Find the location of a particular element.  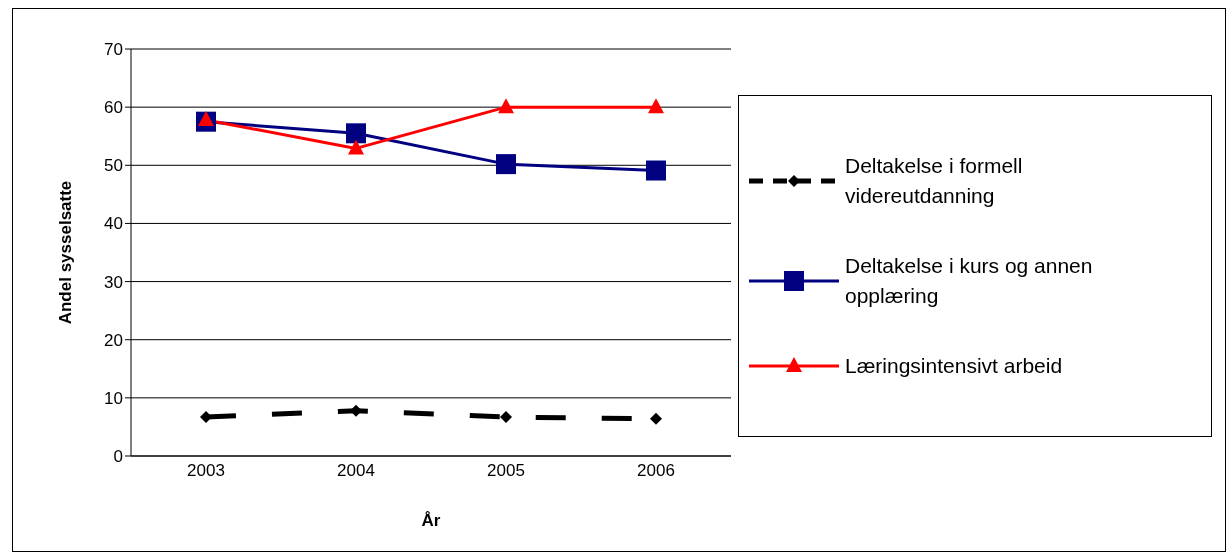

y-tick-label: 50 is located at coordinates (113, 166).